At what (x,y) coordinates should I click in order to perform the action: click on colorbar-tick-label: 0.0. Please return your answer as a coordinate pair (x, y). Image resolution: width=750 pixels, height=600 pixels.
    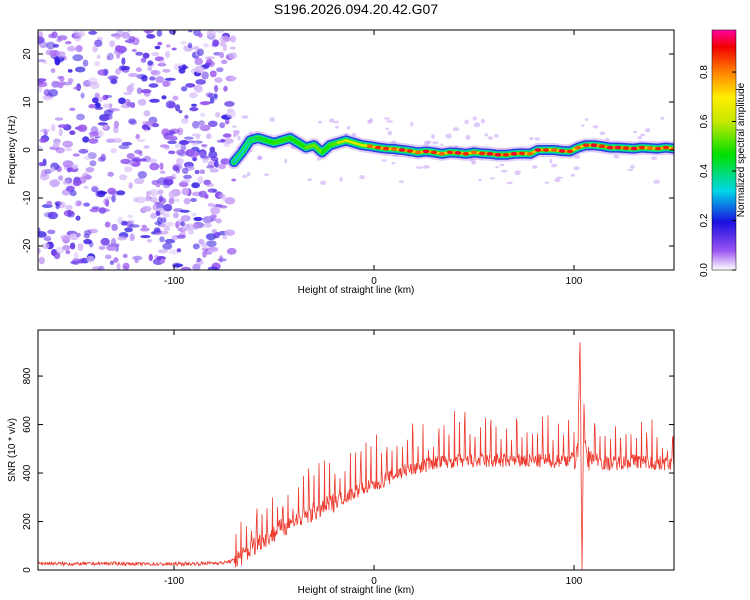
    Looking at the image, I should click on (704, 270).